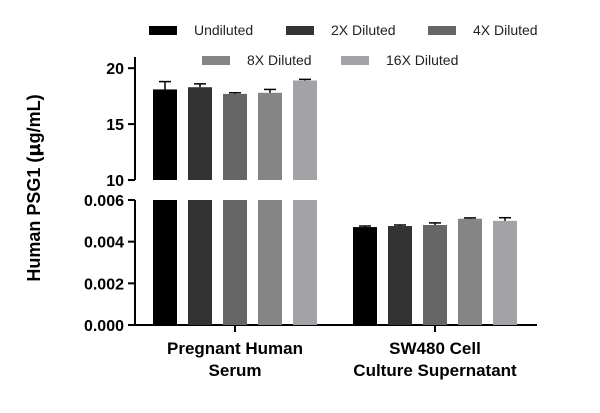 This screenshot has height=413, width=600. What do you see at coordinates (435, 348) in the screenshot?
I see `category-label-1-line-0: SW480 Cell` at bounding box center [435, 348].